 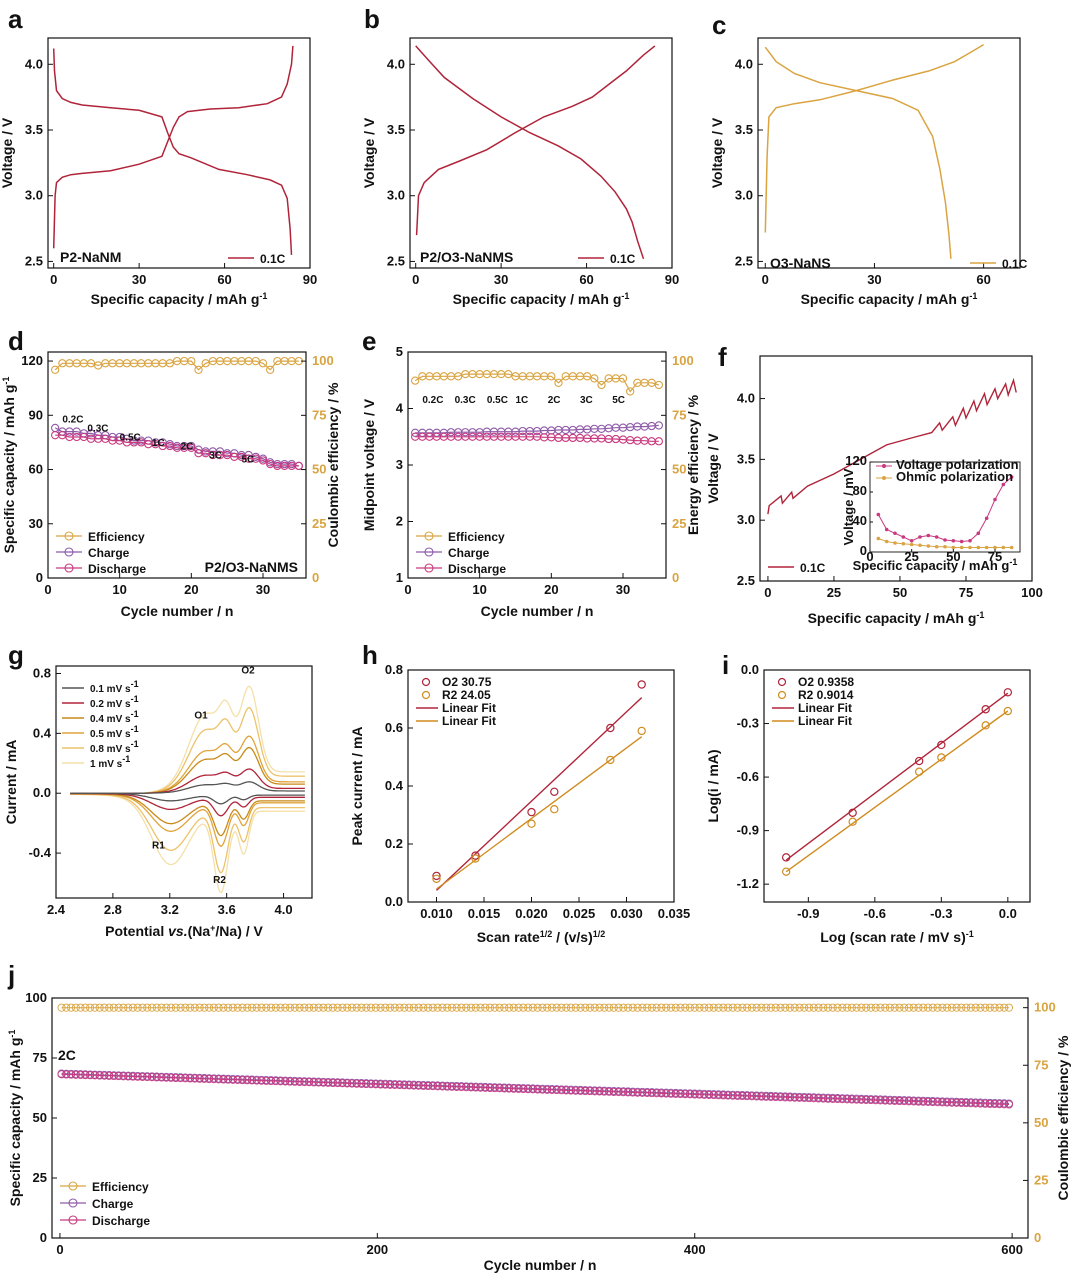 What do you see at coordinates (315, 577) in the screenshot?
I see `y2-tick-label: 0` at bounding box center [315, 577].